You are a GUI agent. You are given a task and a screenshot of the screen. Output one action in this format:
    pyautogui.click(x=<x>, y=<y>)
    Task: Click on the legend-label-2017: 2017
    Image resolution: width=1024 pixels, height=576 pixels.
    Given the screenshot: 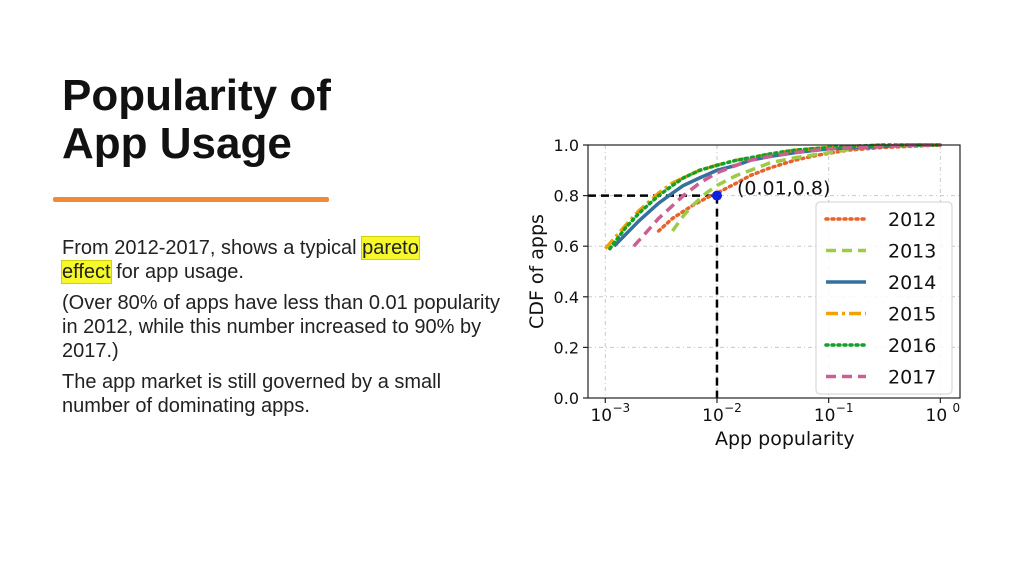 What is the action you would take?
    pyautogui.click(x=912, y=378)
    